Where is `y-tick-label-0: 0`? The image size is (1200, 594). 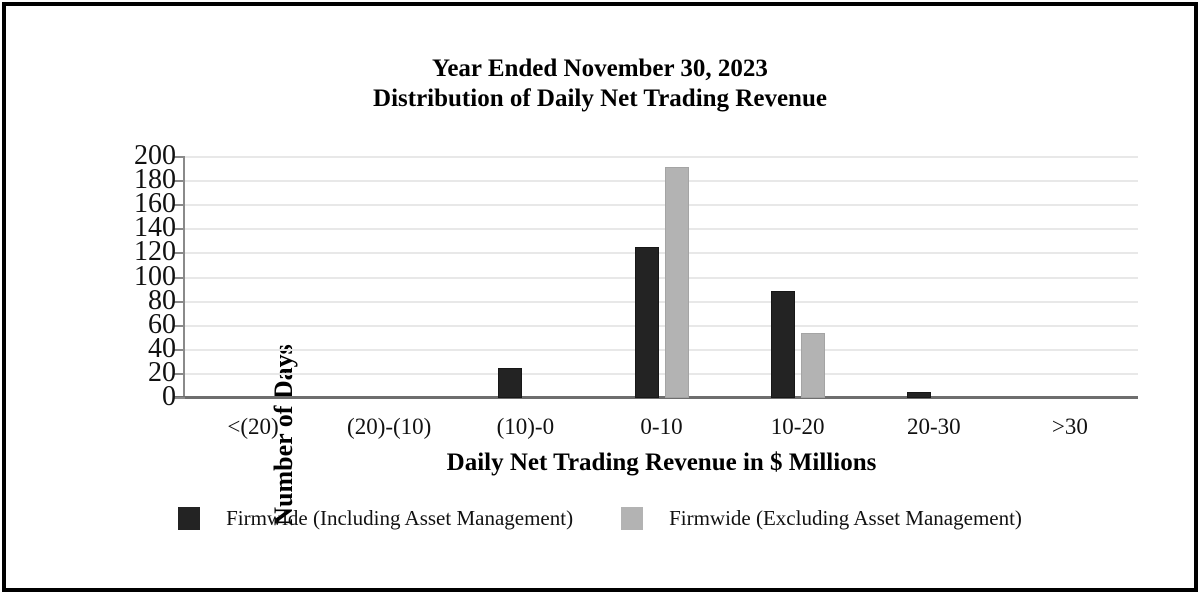
y-tick-label-0: 0 is located at coordinates (169, 396).